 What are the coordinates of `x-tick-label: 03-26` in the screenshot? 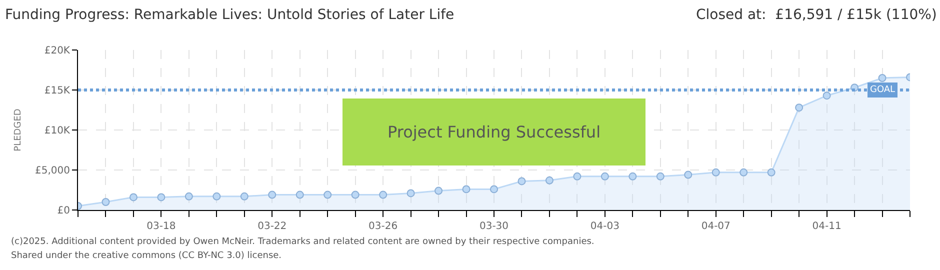 It's located at (383, 226).